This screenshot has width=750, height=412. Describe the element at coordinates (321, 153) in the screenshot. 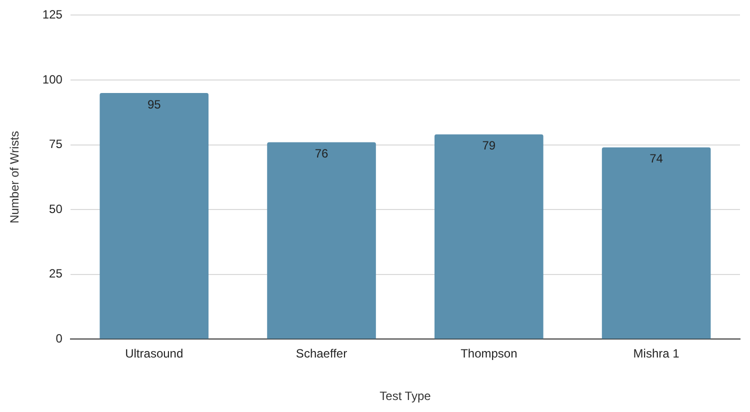

I see `data-label: 76` at that location.